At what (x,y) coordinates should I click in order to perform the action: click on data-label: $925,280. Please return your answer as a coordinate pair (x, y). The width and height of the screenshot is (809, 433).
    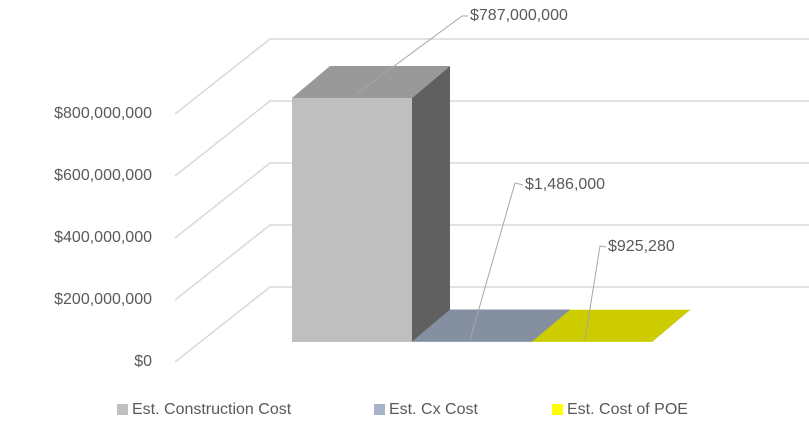
    Looking at the image, I should click on (641, 246).